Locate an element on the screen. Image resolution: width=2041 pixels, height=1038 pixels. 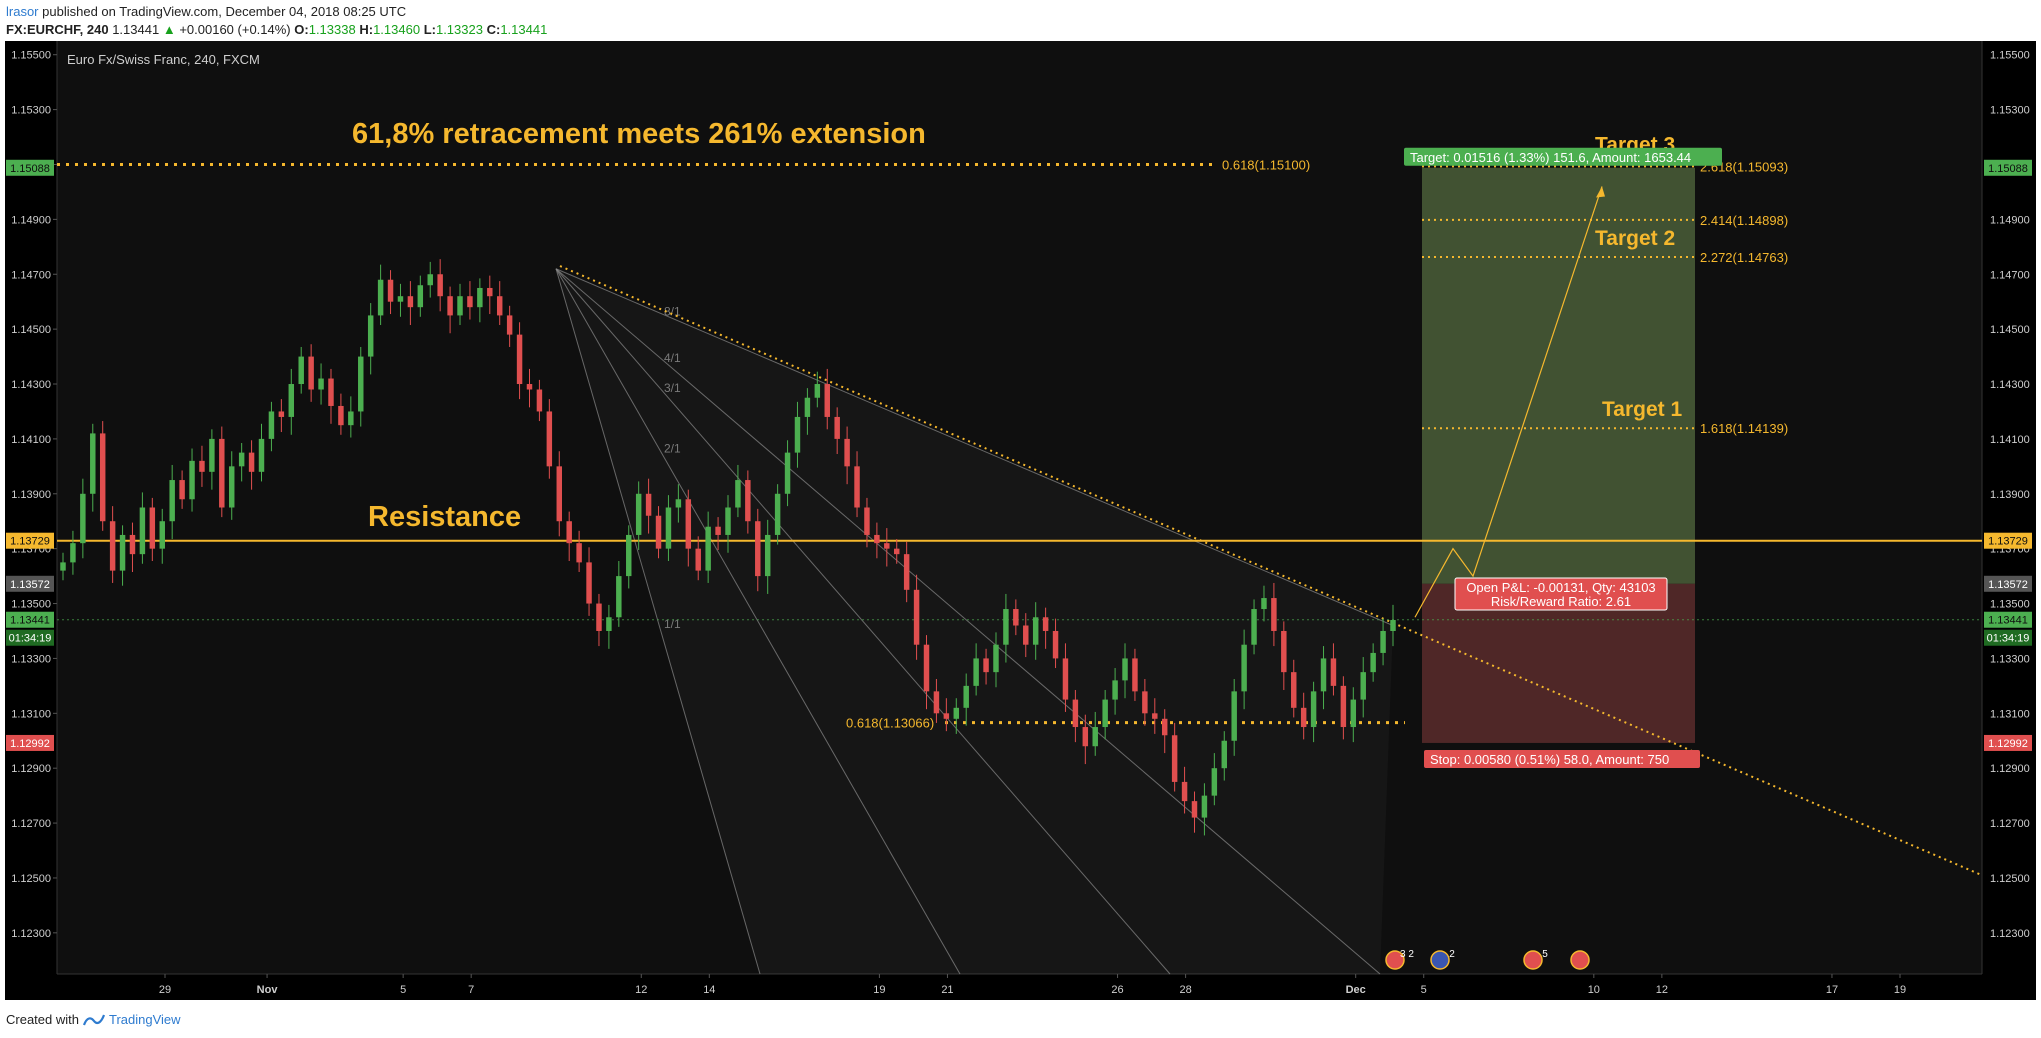
event-badge-icon is located at coordinates (1580, 960).